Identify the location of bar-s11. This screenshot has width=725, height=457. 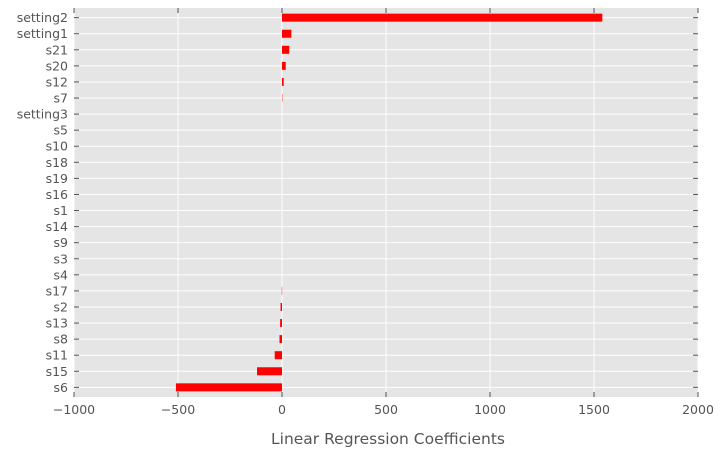
(278, 355).